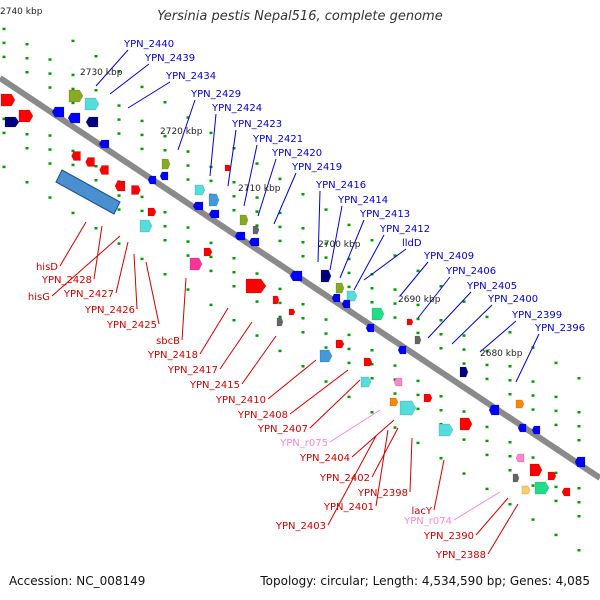  I want to click on forward-gene-label: YPN_2413, so click(384, 214).